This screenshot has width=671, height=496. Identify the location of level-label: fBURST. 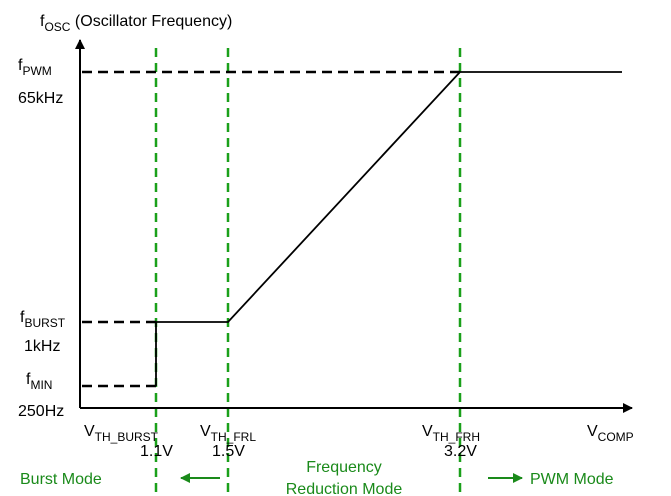
(43, 319).